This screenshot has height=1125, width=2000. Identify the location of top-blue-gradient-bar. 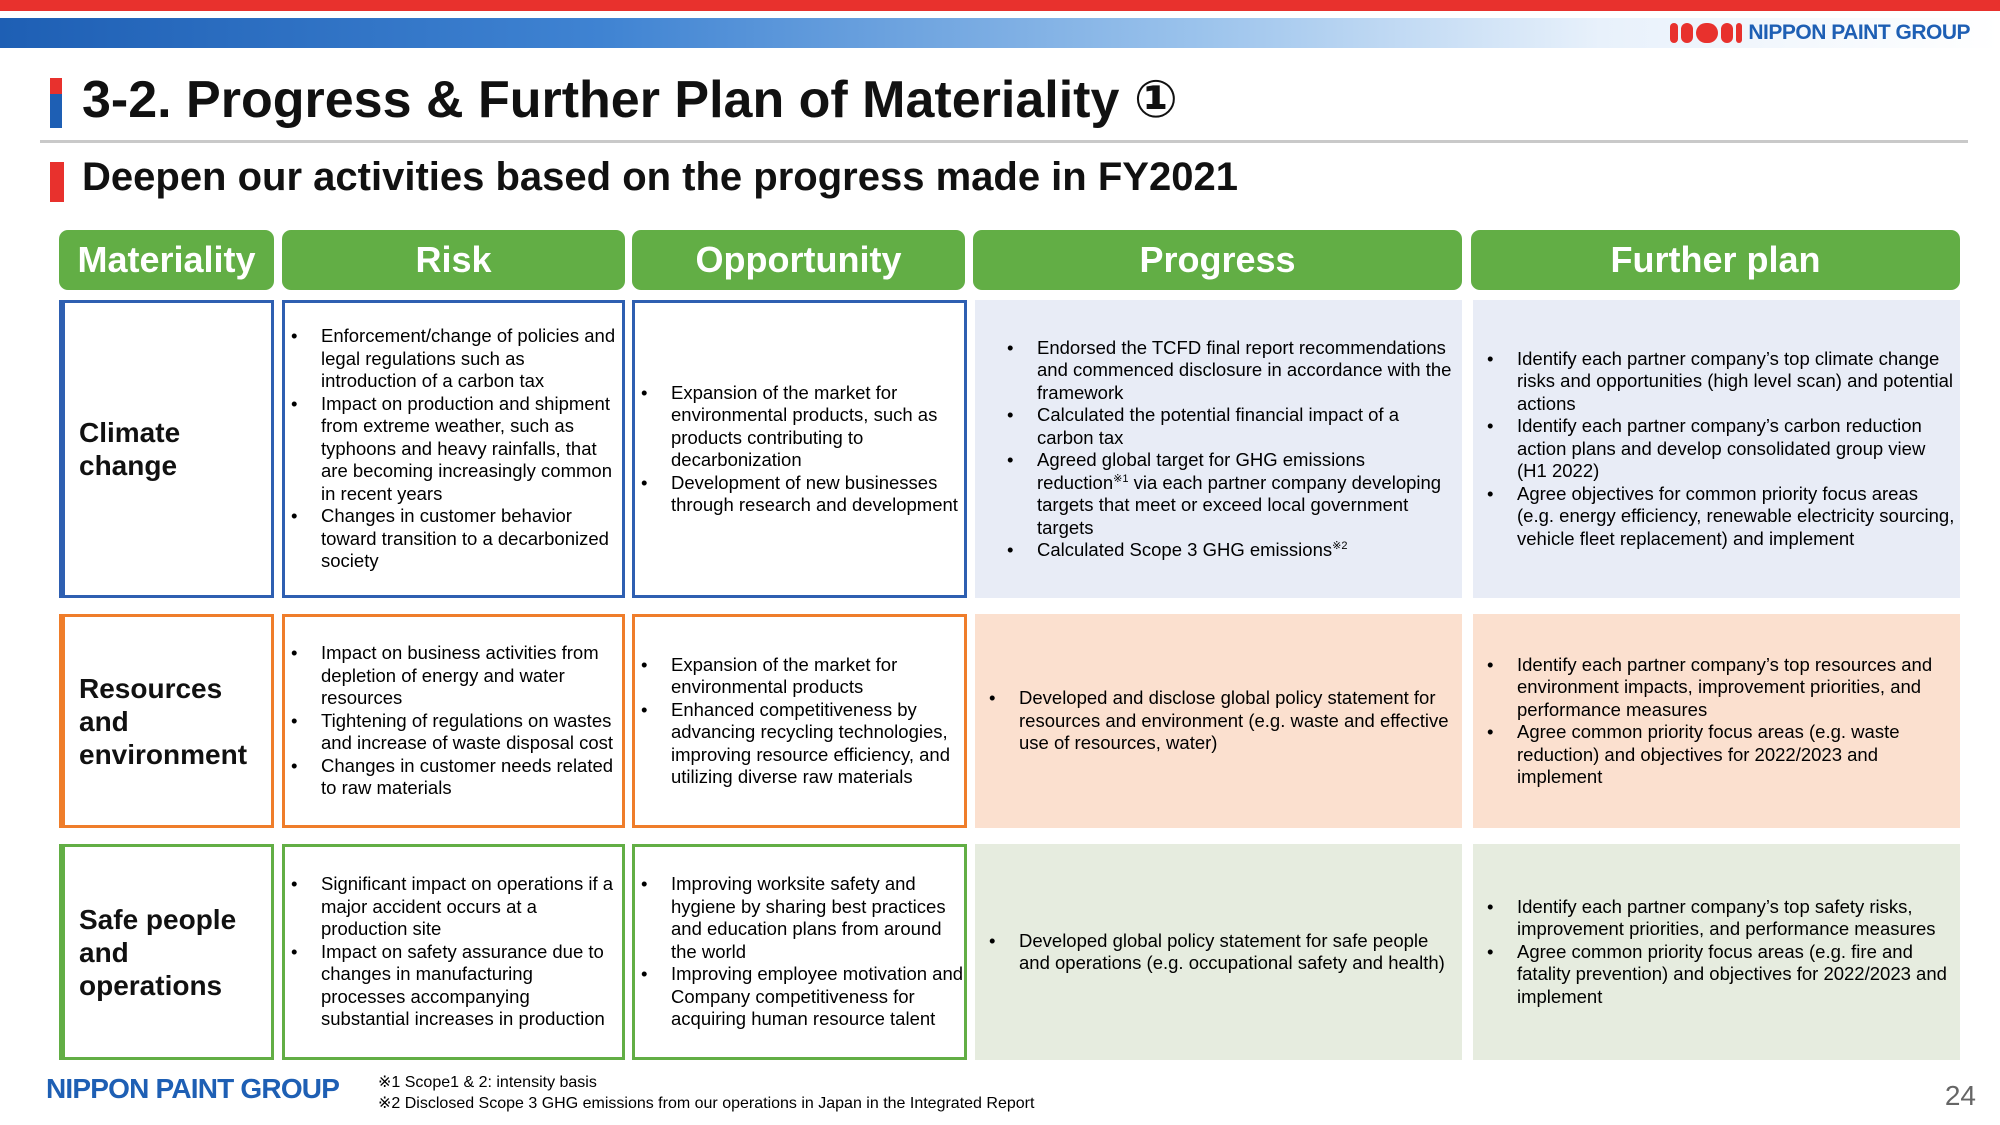
(1000, 33).